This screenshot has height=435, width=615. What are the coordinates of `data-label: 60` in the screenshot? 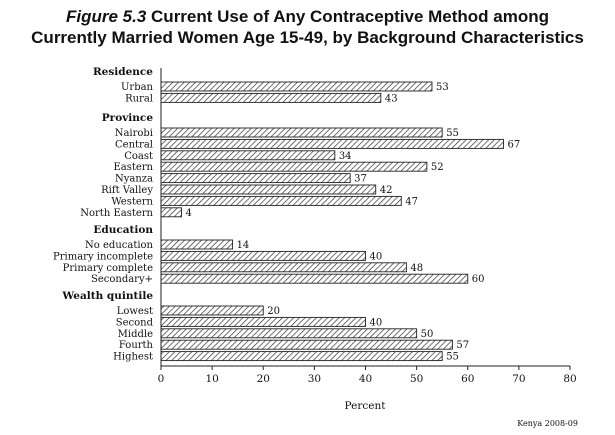 It's located at (478, 279).